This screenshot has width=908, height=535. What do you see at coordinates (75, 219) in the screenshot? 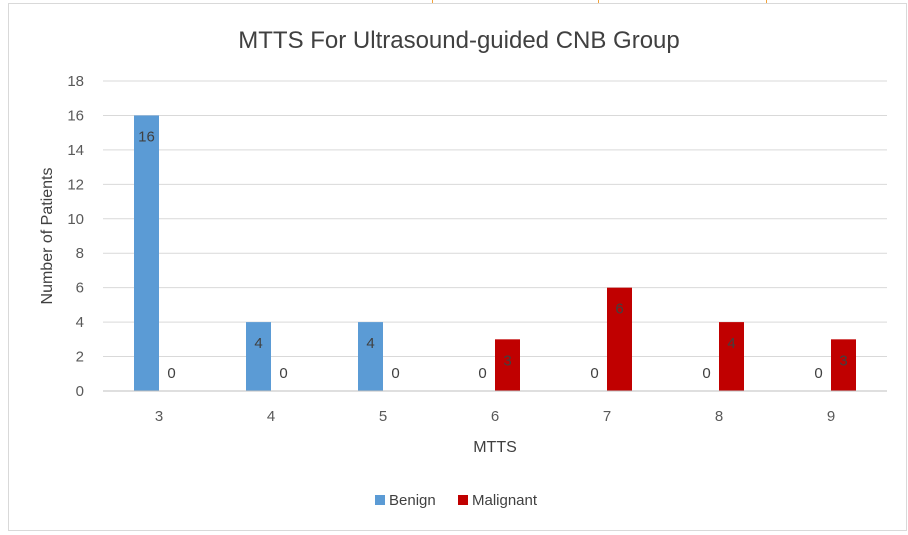
I see `y-tick-label: 10` at bounding box center [75, 219].